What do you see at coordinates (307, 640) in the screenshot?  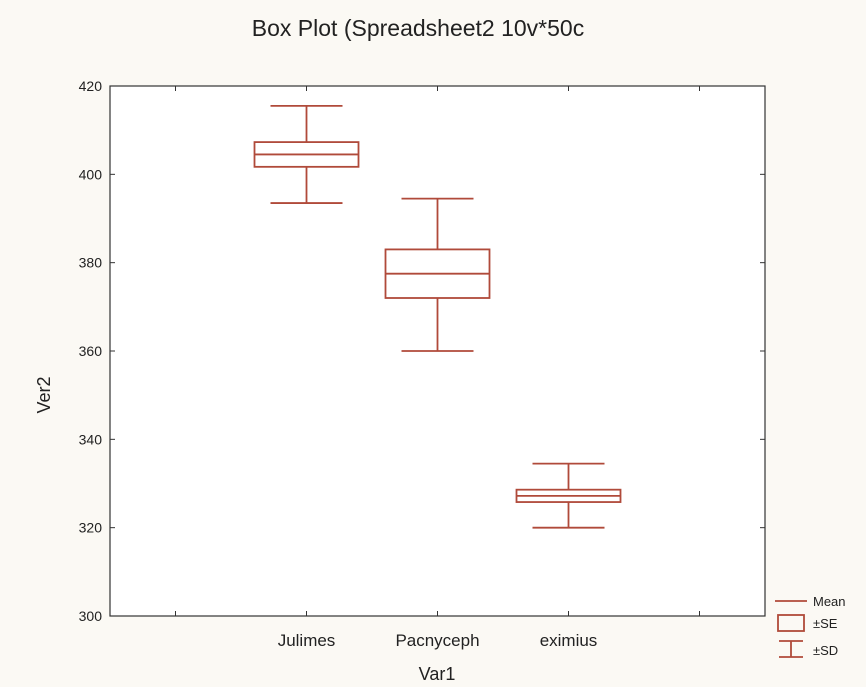 I see `x-category-label: Julimes` at bounding box center [307, 640].